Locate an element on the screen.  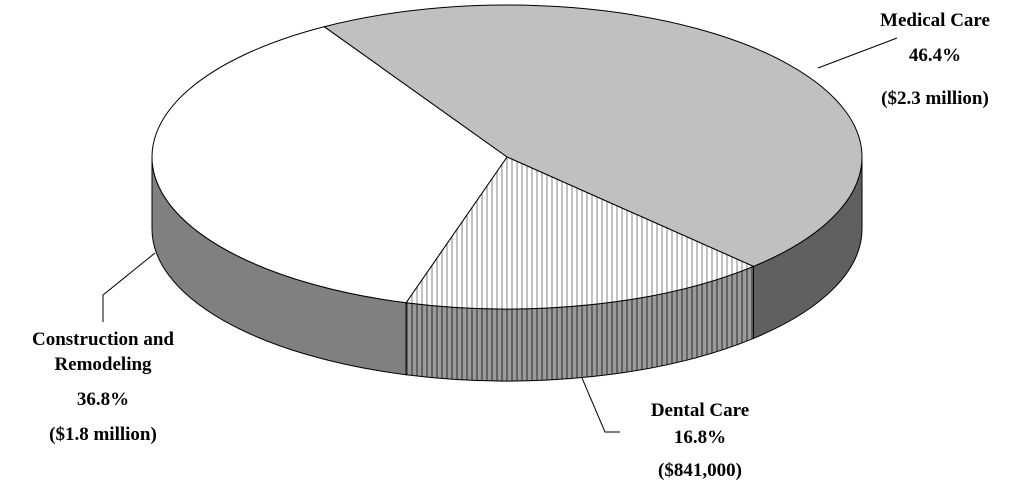
value-label: 46.4% is located at coordinates (935, 55).